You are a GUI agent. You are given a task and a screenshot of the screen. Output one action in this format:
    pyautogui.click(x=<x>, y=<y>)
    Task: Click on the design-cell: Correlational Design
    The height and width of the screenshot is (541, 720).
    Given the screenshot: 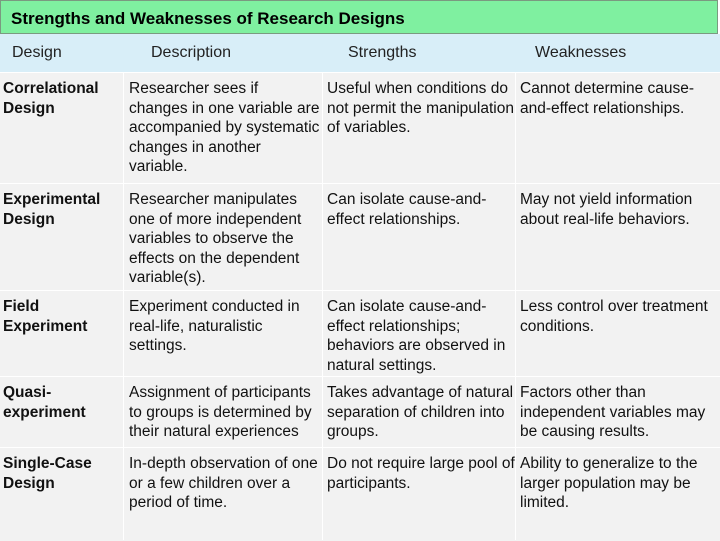 What is the action you would take?
    pyautogui.click(x=51, y=98)
    